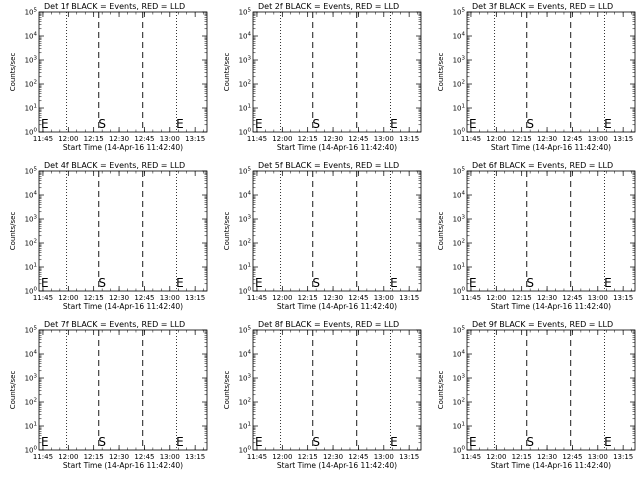 The height and width of the screenshot is (480, 640). I want to click on panel-title: Det 2f BLACK = Events, RED = LLD, so click(328, 6).